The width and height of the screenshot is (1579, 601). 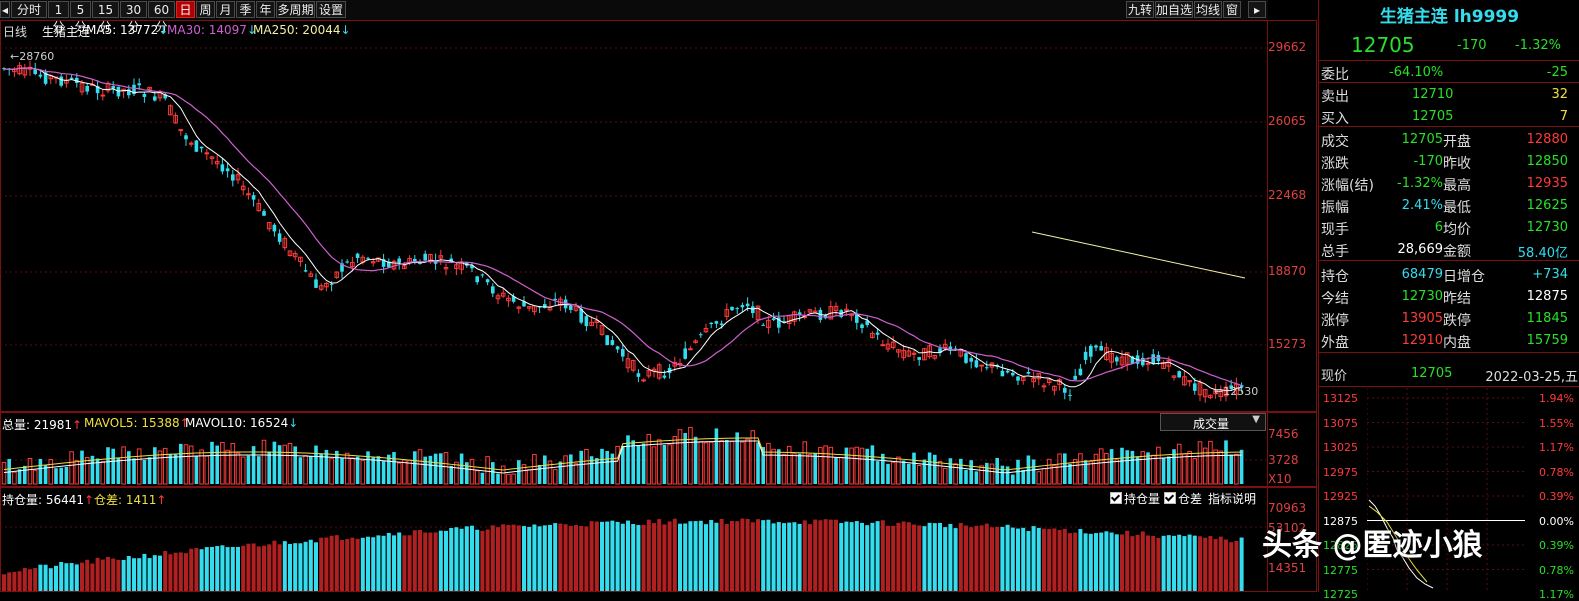 I want to click on vol-axis-mid: 3728, so click(x=1283, y=460).